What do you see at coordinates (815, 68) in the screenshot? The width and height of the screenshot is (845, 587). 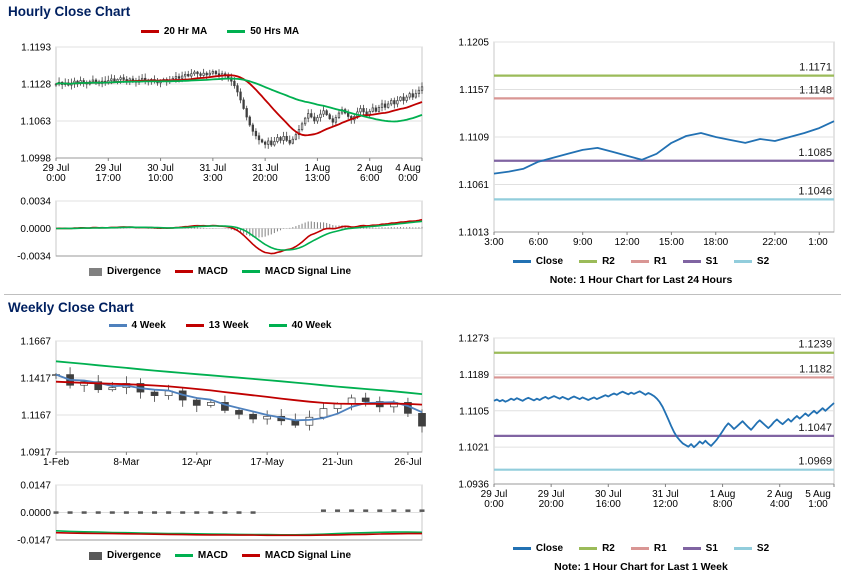 I see `level-label-r2: 1.1171` at bounding box center [815, 68].